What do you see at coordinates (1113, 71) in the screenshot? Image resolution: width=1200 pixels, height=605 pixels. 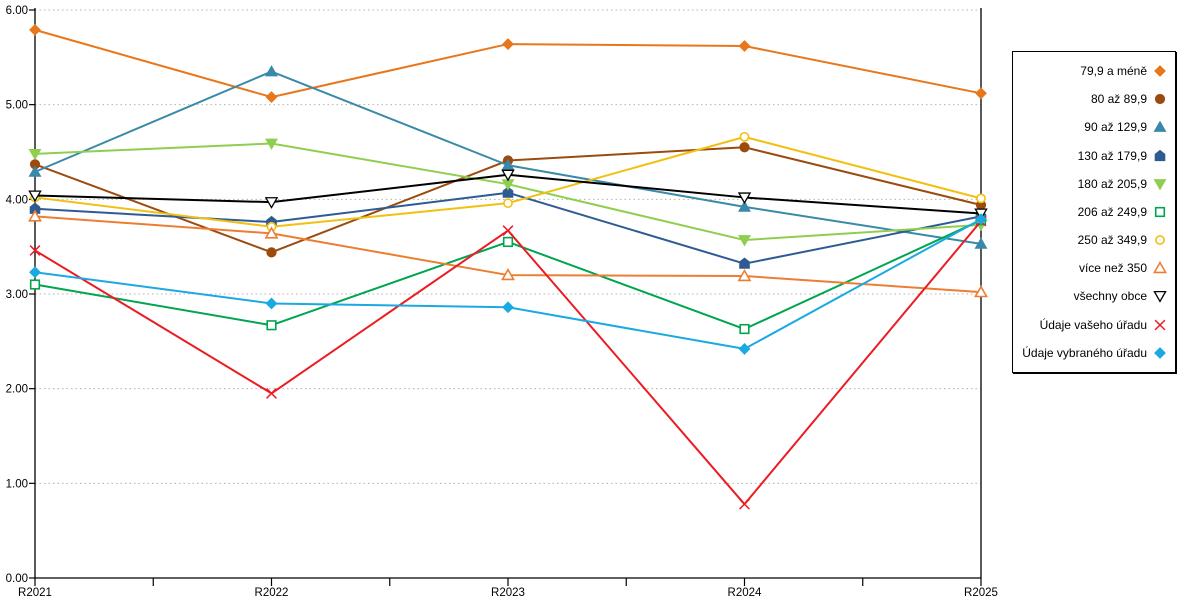 I see `legend-item-label: 79,9 a méně` at bounding box center [1113, 71].